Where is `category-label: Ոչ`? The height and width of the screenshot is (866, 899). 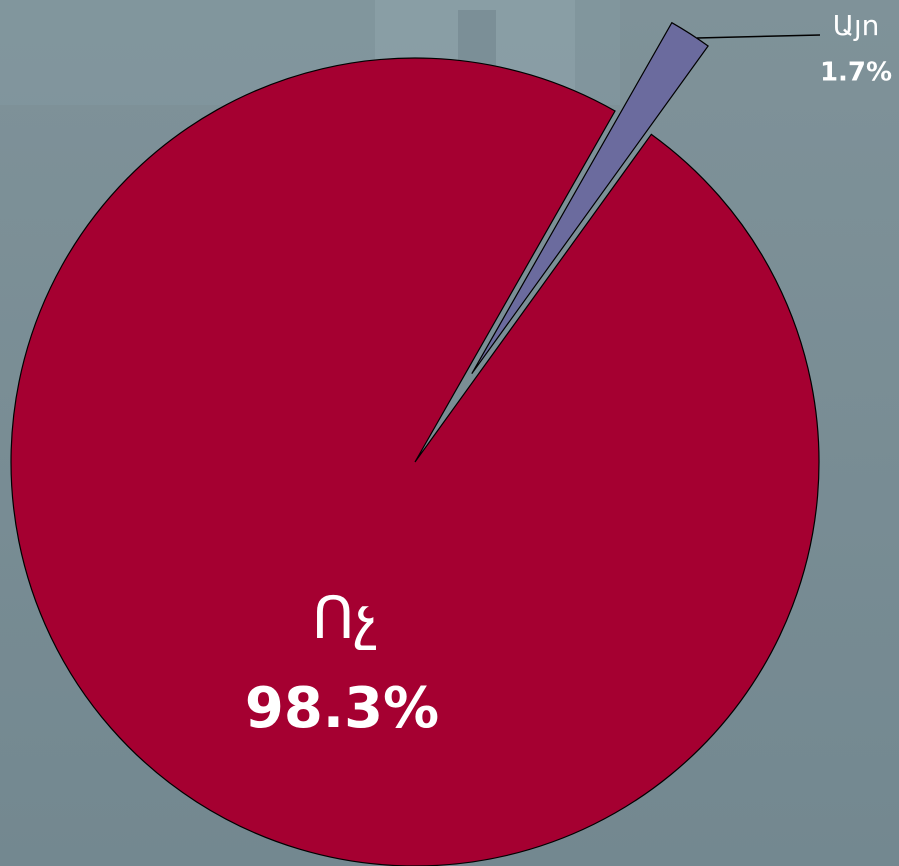
category-label: Ոչ is located at coordinates (345, 618).